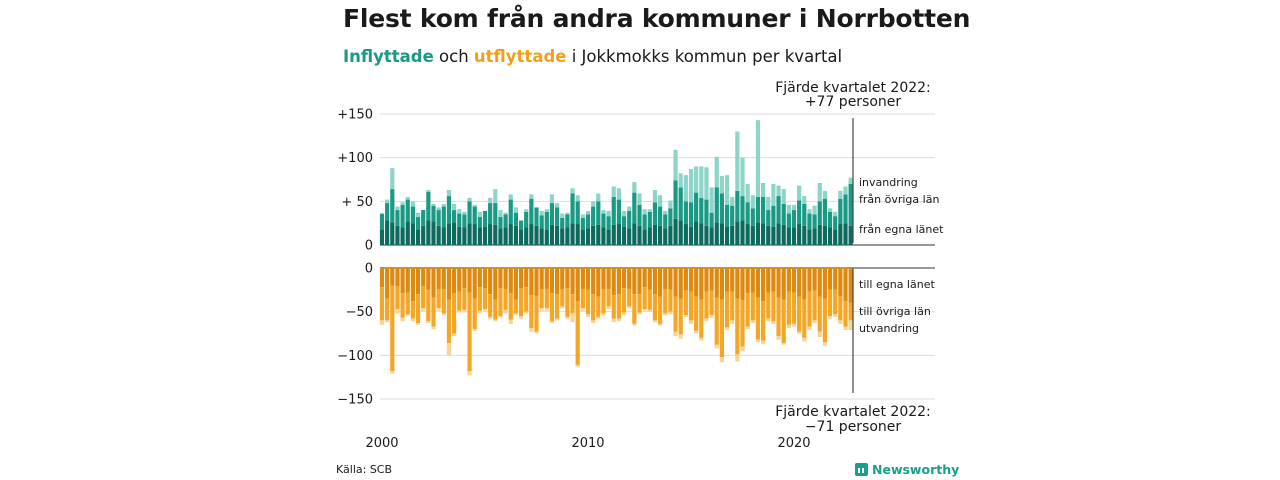 The width and height of the screenshot is (1280, 480). What do you see at coordinates (616, 182) in the screenshot?
I see `inflow-bars` at bounding box center [616, 182].